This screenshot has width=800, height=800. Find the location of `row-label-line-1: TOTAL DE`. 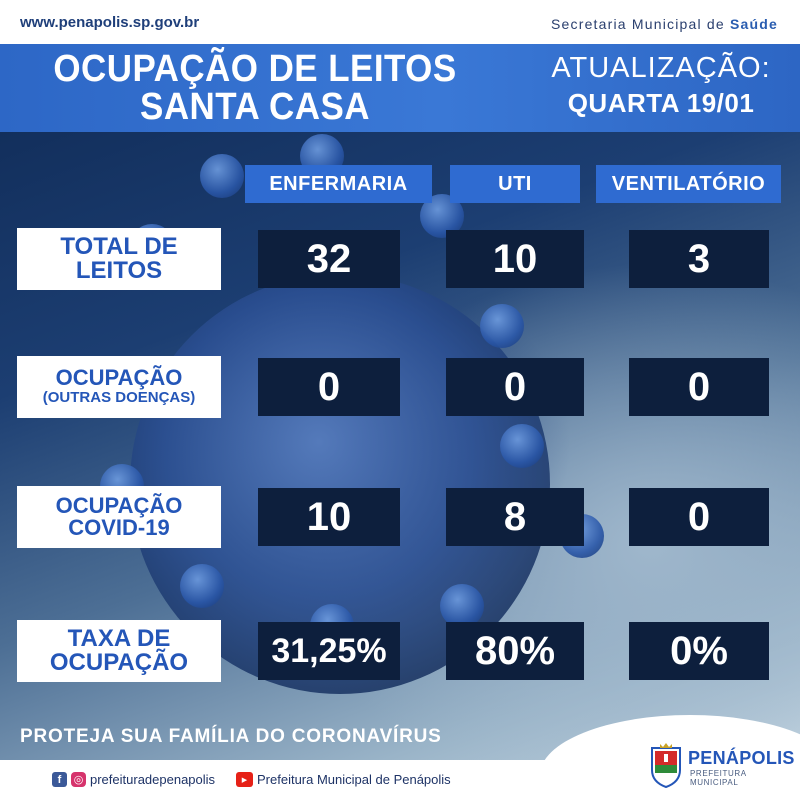

row-label-line-1: TOTAL DE is located at coordinates (119, 246).